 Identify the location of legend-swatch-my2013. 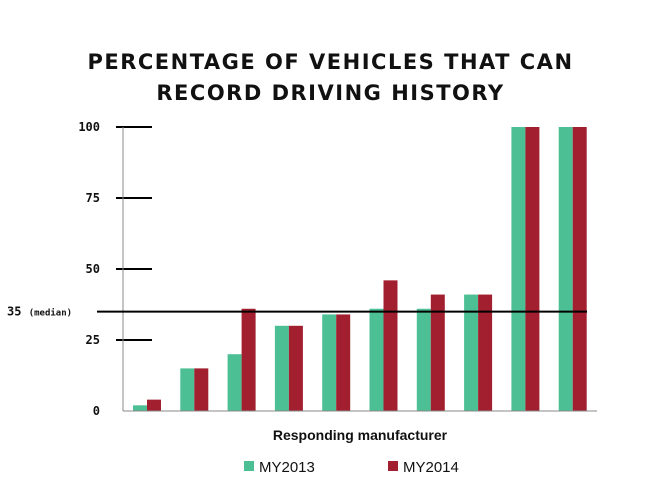
(249, 466).